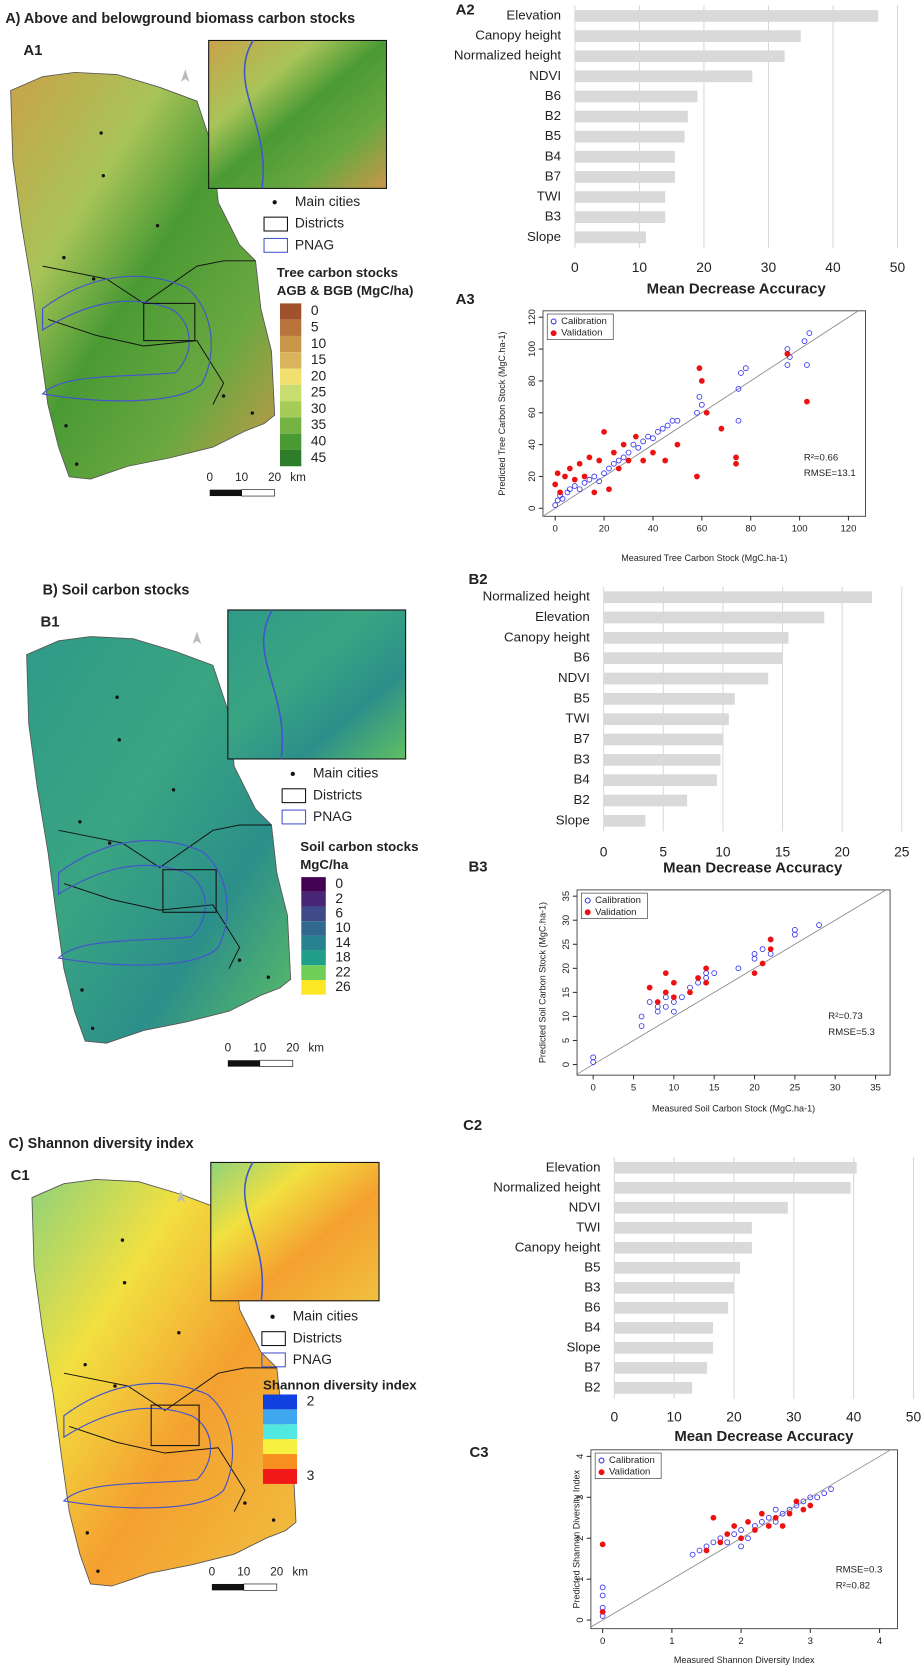 This screenshot has width=922, height=1667. What do you see at coordinates (714, 1087) in the screenshot?
I see `x-tick-label: 15` at bounding box center [714, 1087].